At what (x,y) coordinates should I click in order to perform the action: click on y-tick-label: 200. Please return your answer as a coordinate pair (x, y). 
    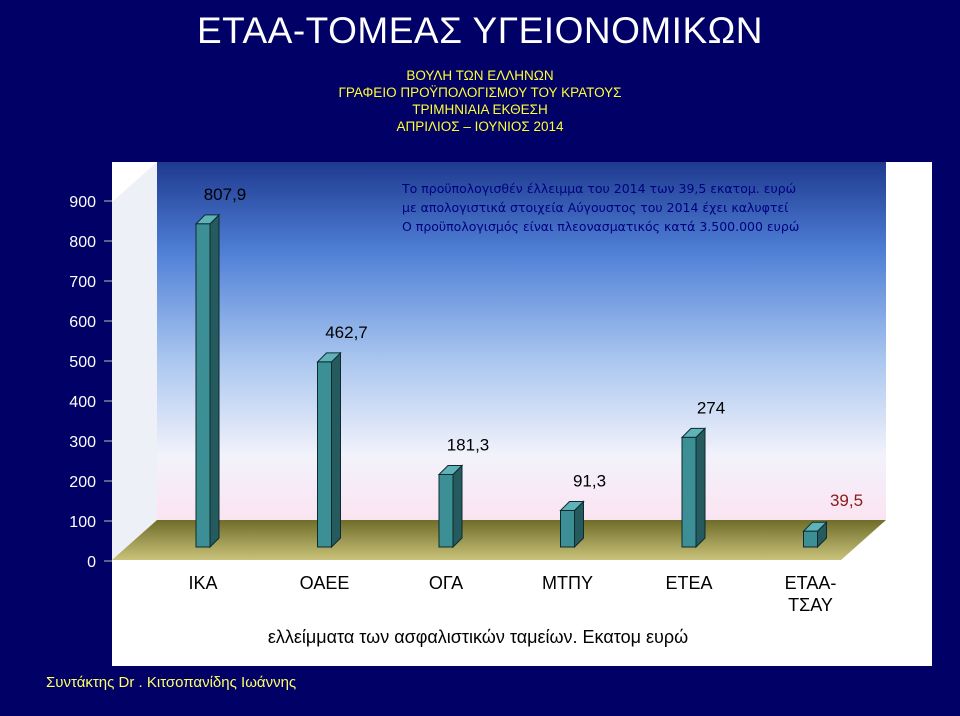
    Looking at the image, I should click on (82, 482).